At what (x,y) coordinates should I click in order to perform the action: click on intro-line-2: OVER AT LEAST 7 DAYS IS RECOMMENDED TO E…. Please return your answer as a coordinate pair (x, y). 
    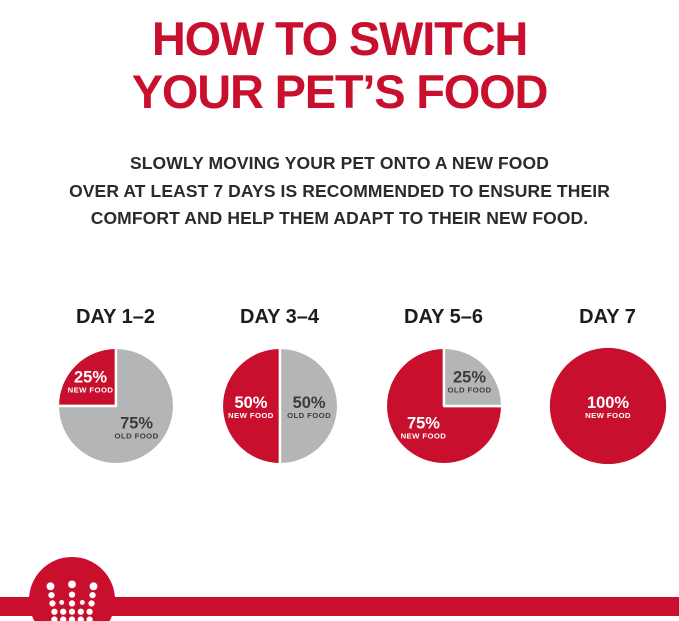
    Looking at the image, I should click on (339, 190).